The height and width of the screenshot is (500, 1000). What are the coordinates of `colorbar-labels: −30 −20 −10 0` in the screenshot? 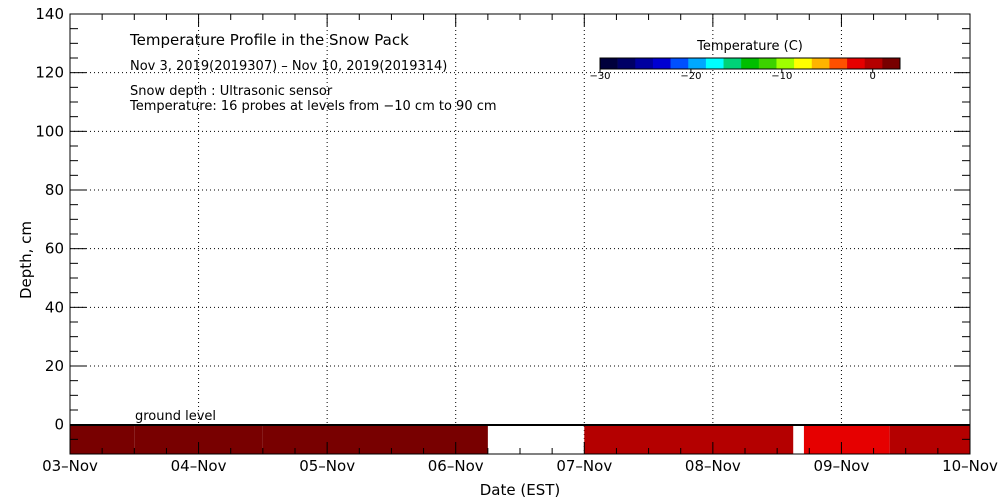 It's located at (732, 75).